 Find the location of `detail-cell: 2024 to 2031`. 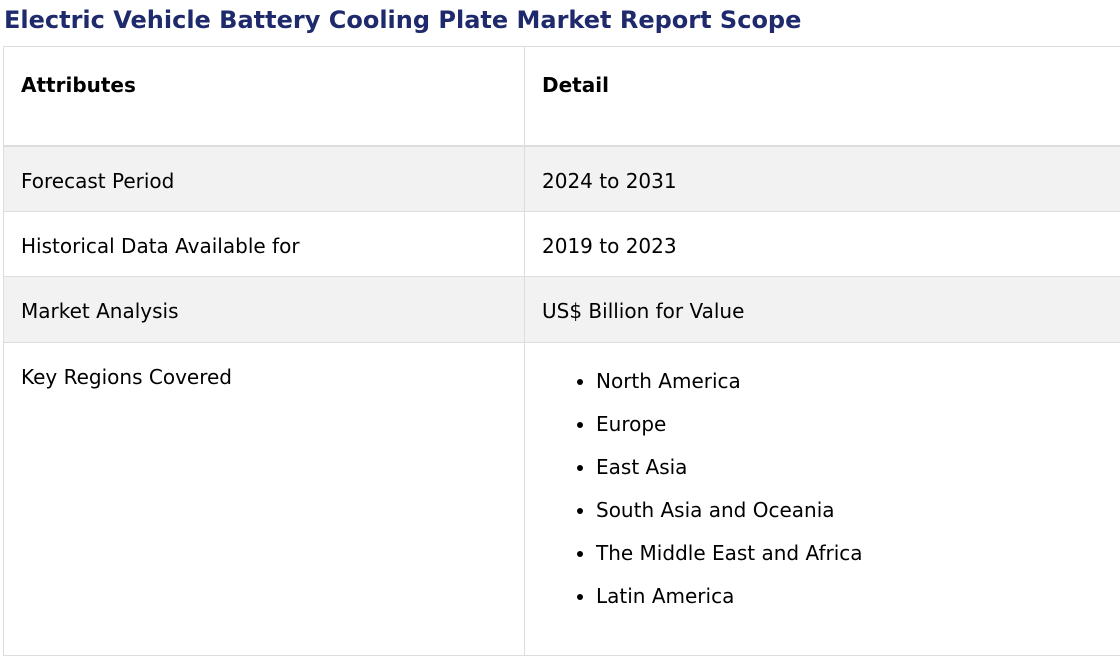

detail-cell: 2024 to 2031 is located at coordinates (822, 178).